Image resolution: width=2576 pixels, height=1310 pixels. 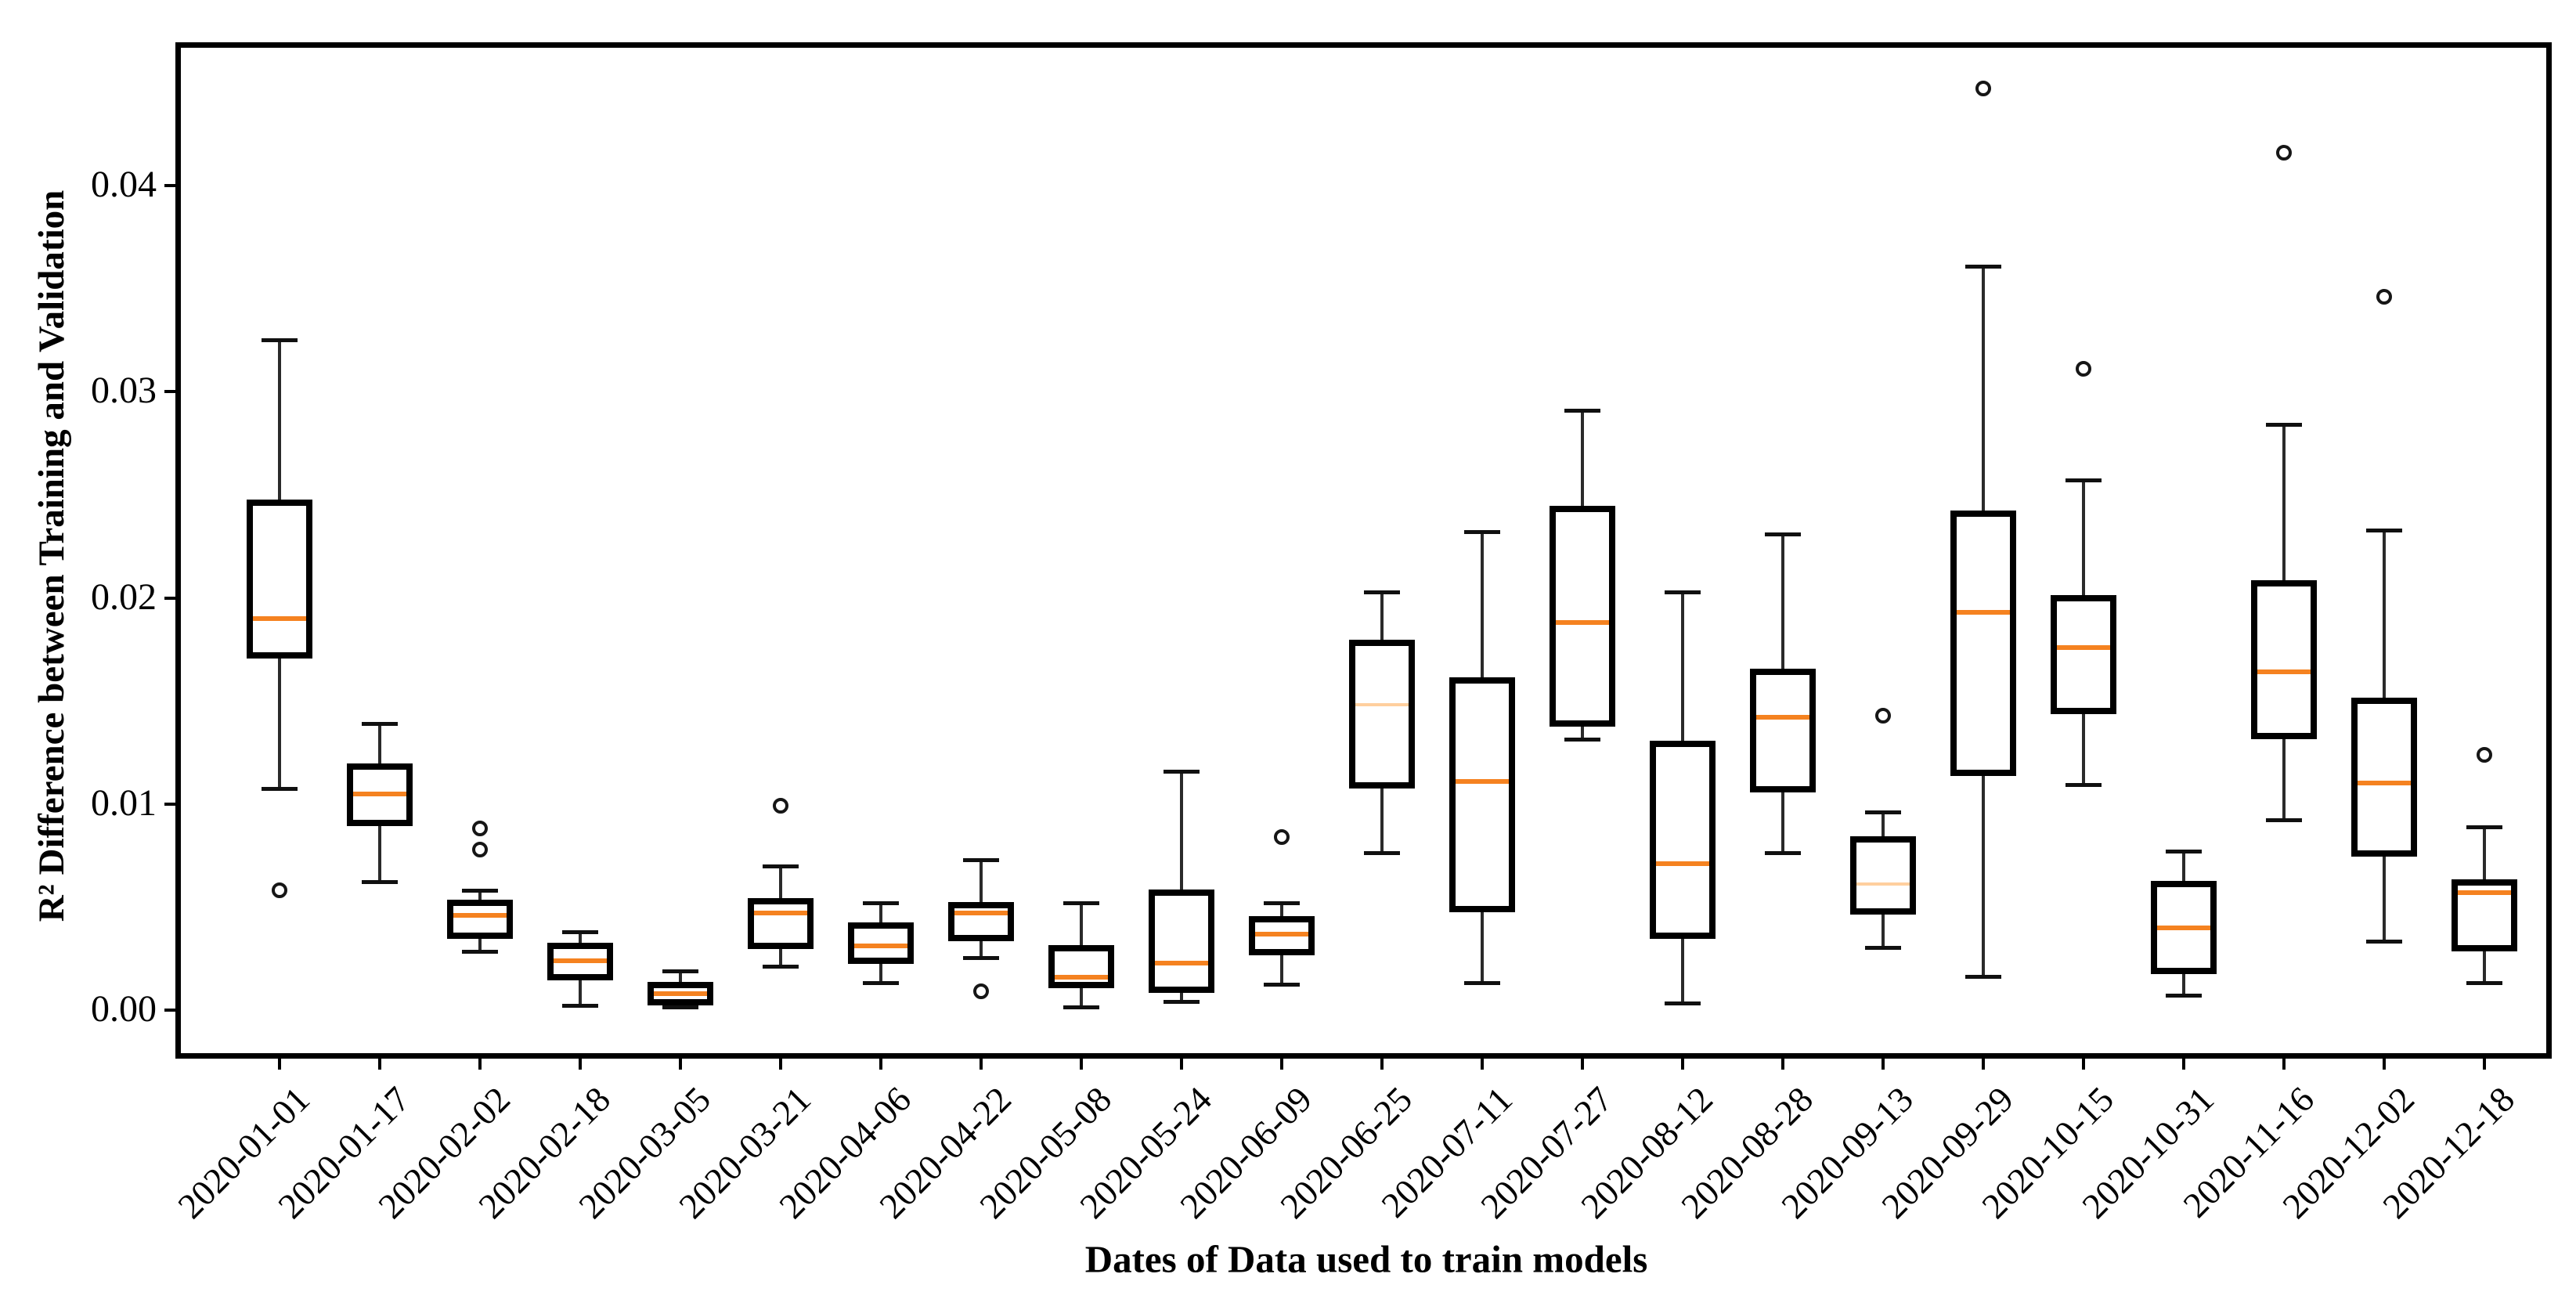 I want to click on y-tick-label: 0.00, so click(x=124, y=1009).